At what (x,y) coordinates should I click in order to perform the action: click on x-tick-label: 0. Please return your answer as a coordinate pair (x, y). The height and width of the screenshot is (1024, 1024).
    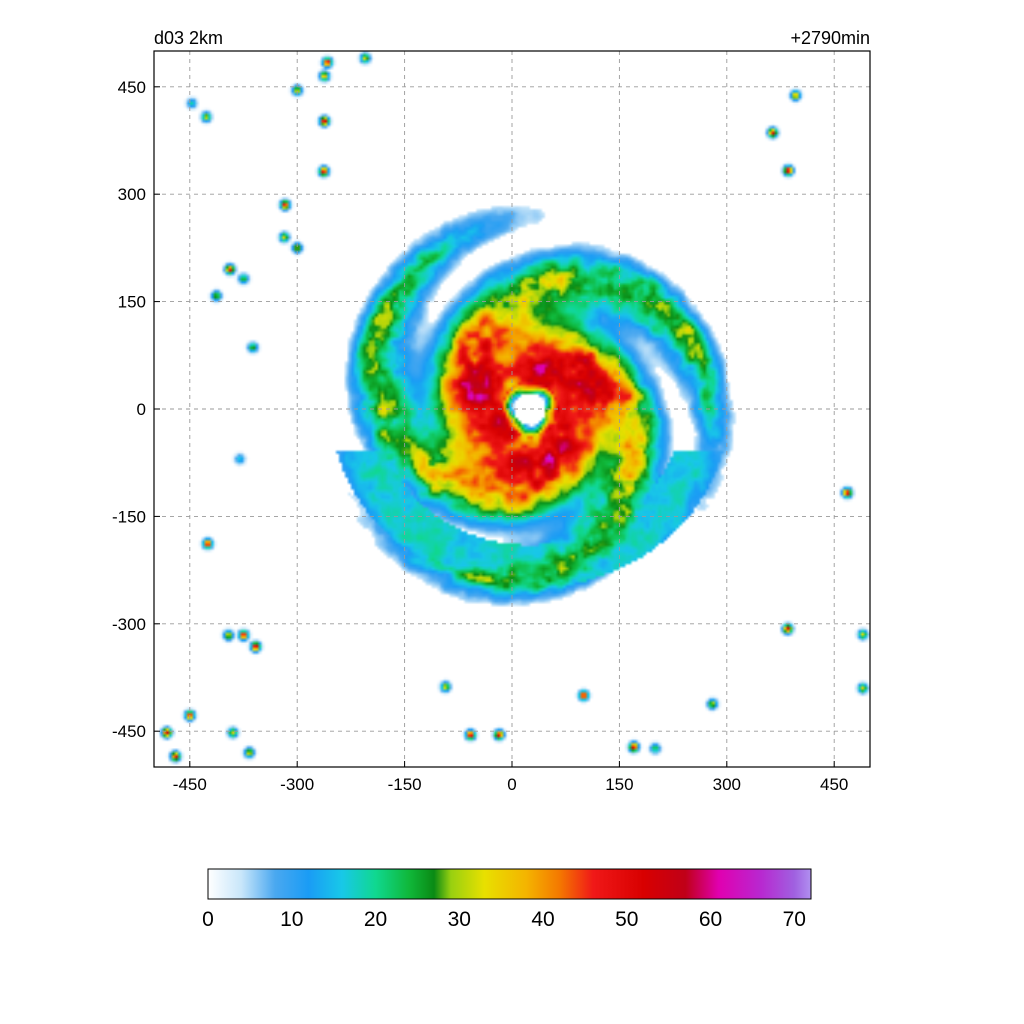
    Looking at the image, I should click on (511, 784).